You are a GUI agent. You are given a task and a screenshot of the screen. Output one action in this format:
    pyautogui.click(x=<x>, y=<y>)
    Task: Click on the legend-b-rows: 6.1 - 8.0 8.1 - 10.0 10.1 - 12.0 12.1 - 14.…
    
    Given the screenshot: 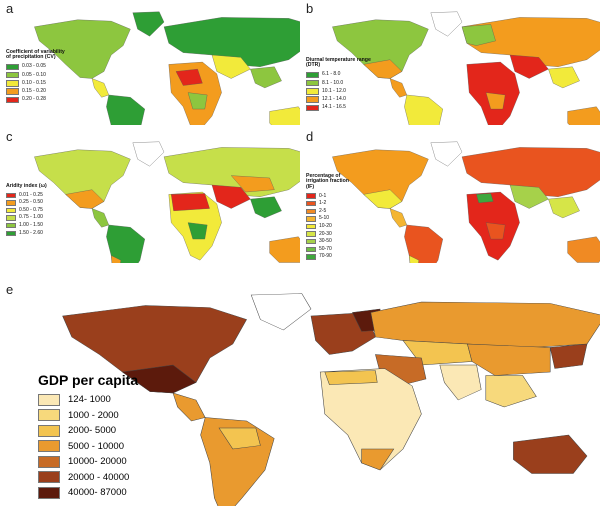 What is the action you would take?
    pyautogui.click(x=338, y=91)
    